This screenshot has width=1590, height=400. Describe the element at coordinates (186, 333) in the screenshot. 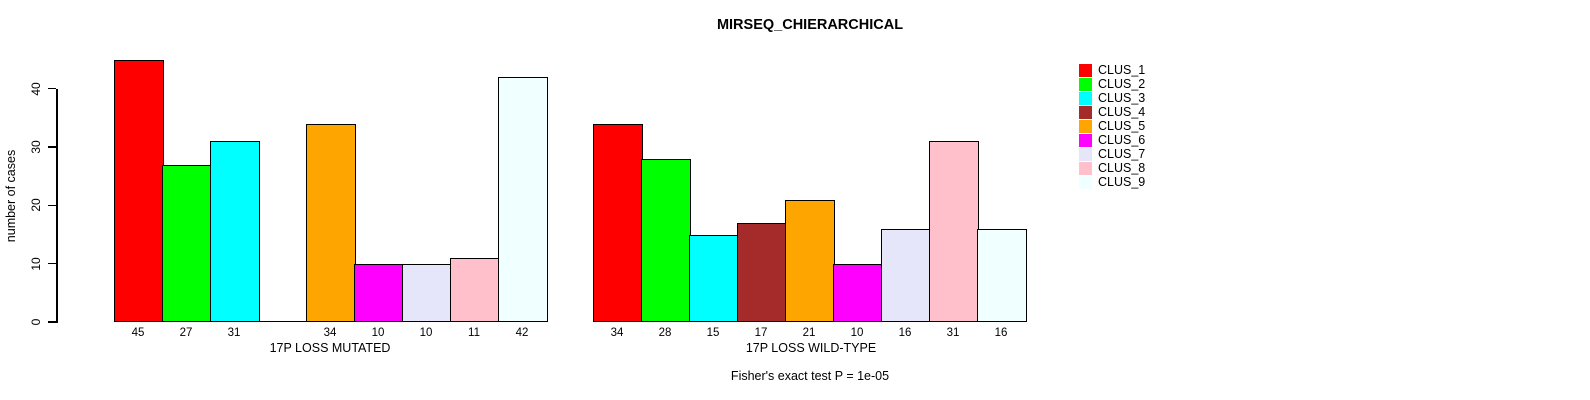

I see `bar-value-label: 27` at that location.